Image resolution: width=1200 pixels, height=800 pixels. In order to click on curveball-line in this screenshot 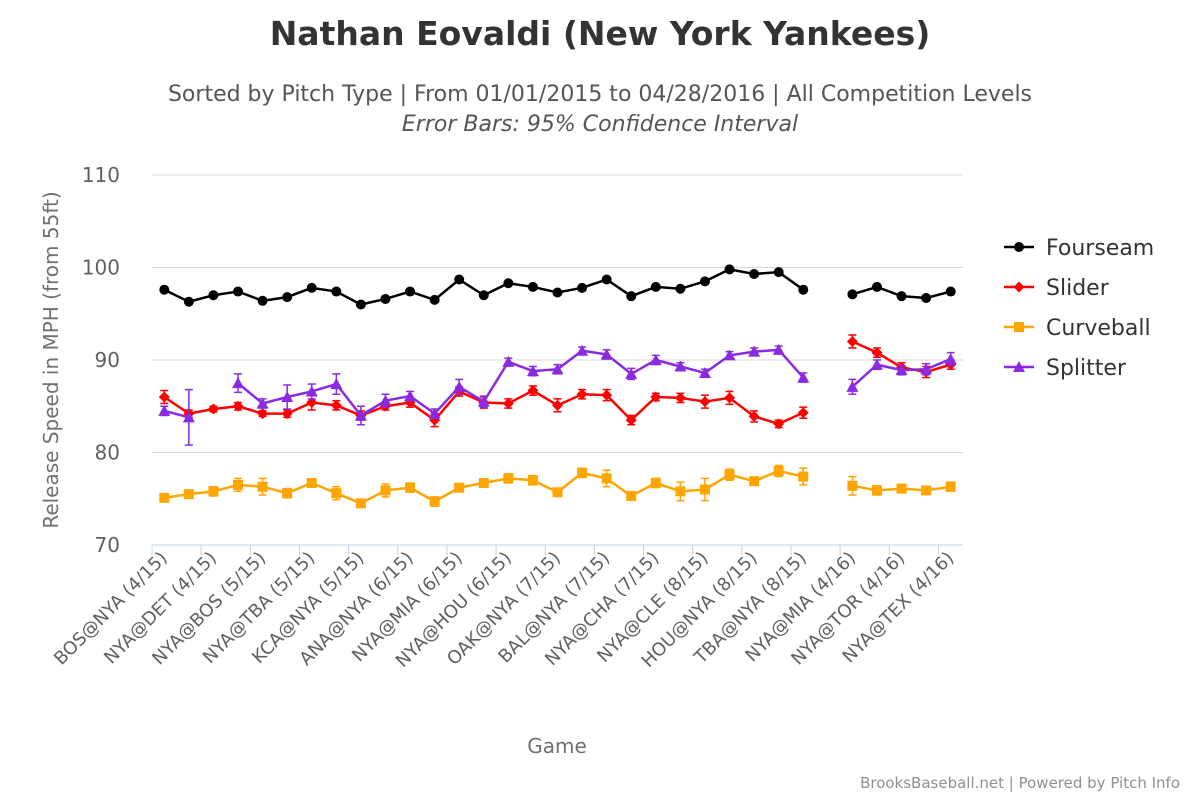, I will do `click(557, 487)`.